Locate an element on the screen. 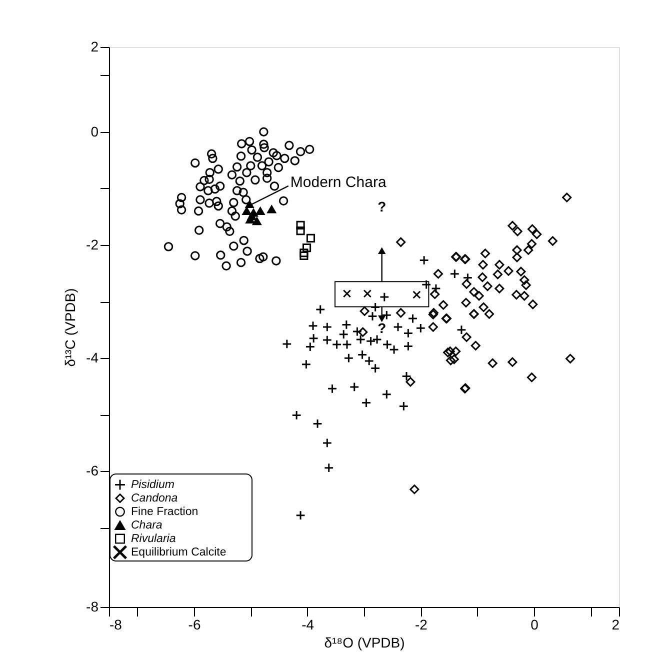 This screenshot has height=659, width=662. y-tick-label: 2 is located at coordinates (94, 46).